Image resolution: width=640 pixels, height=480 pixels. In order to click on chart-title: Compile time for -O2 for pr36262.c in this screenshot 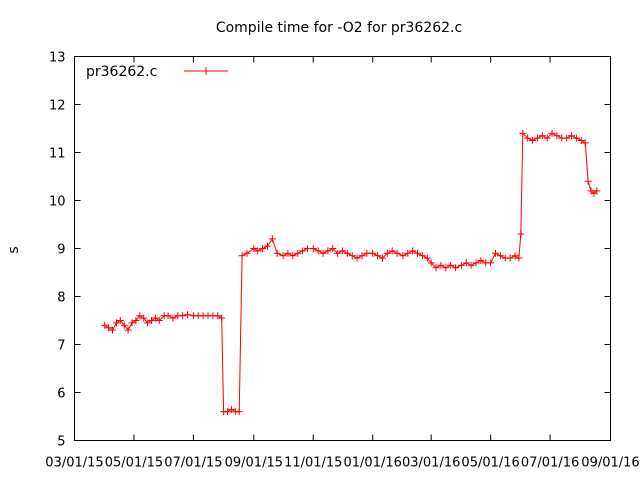, I will do `click(339, 28)`.